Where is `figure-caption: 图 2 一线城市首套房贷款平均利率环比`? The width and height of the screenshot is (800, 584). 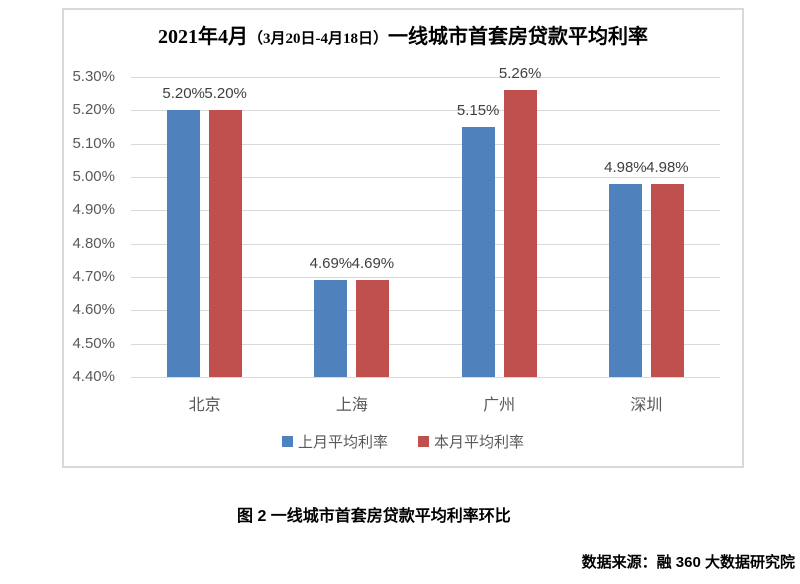
figure-caption: 图 2 一线城市首套房贷款平均利率环比 is located at coordinates (374, 516).